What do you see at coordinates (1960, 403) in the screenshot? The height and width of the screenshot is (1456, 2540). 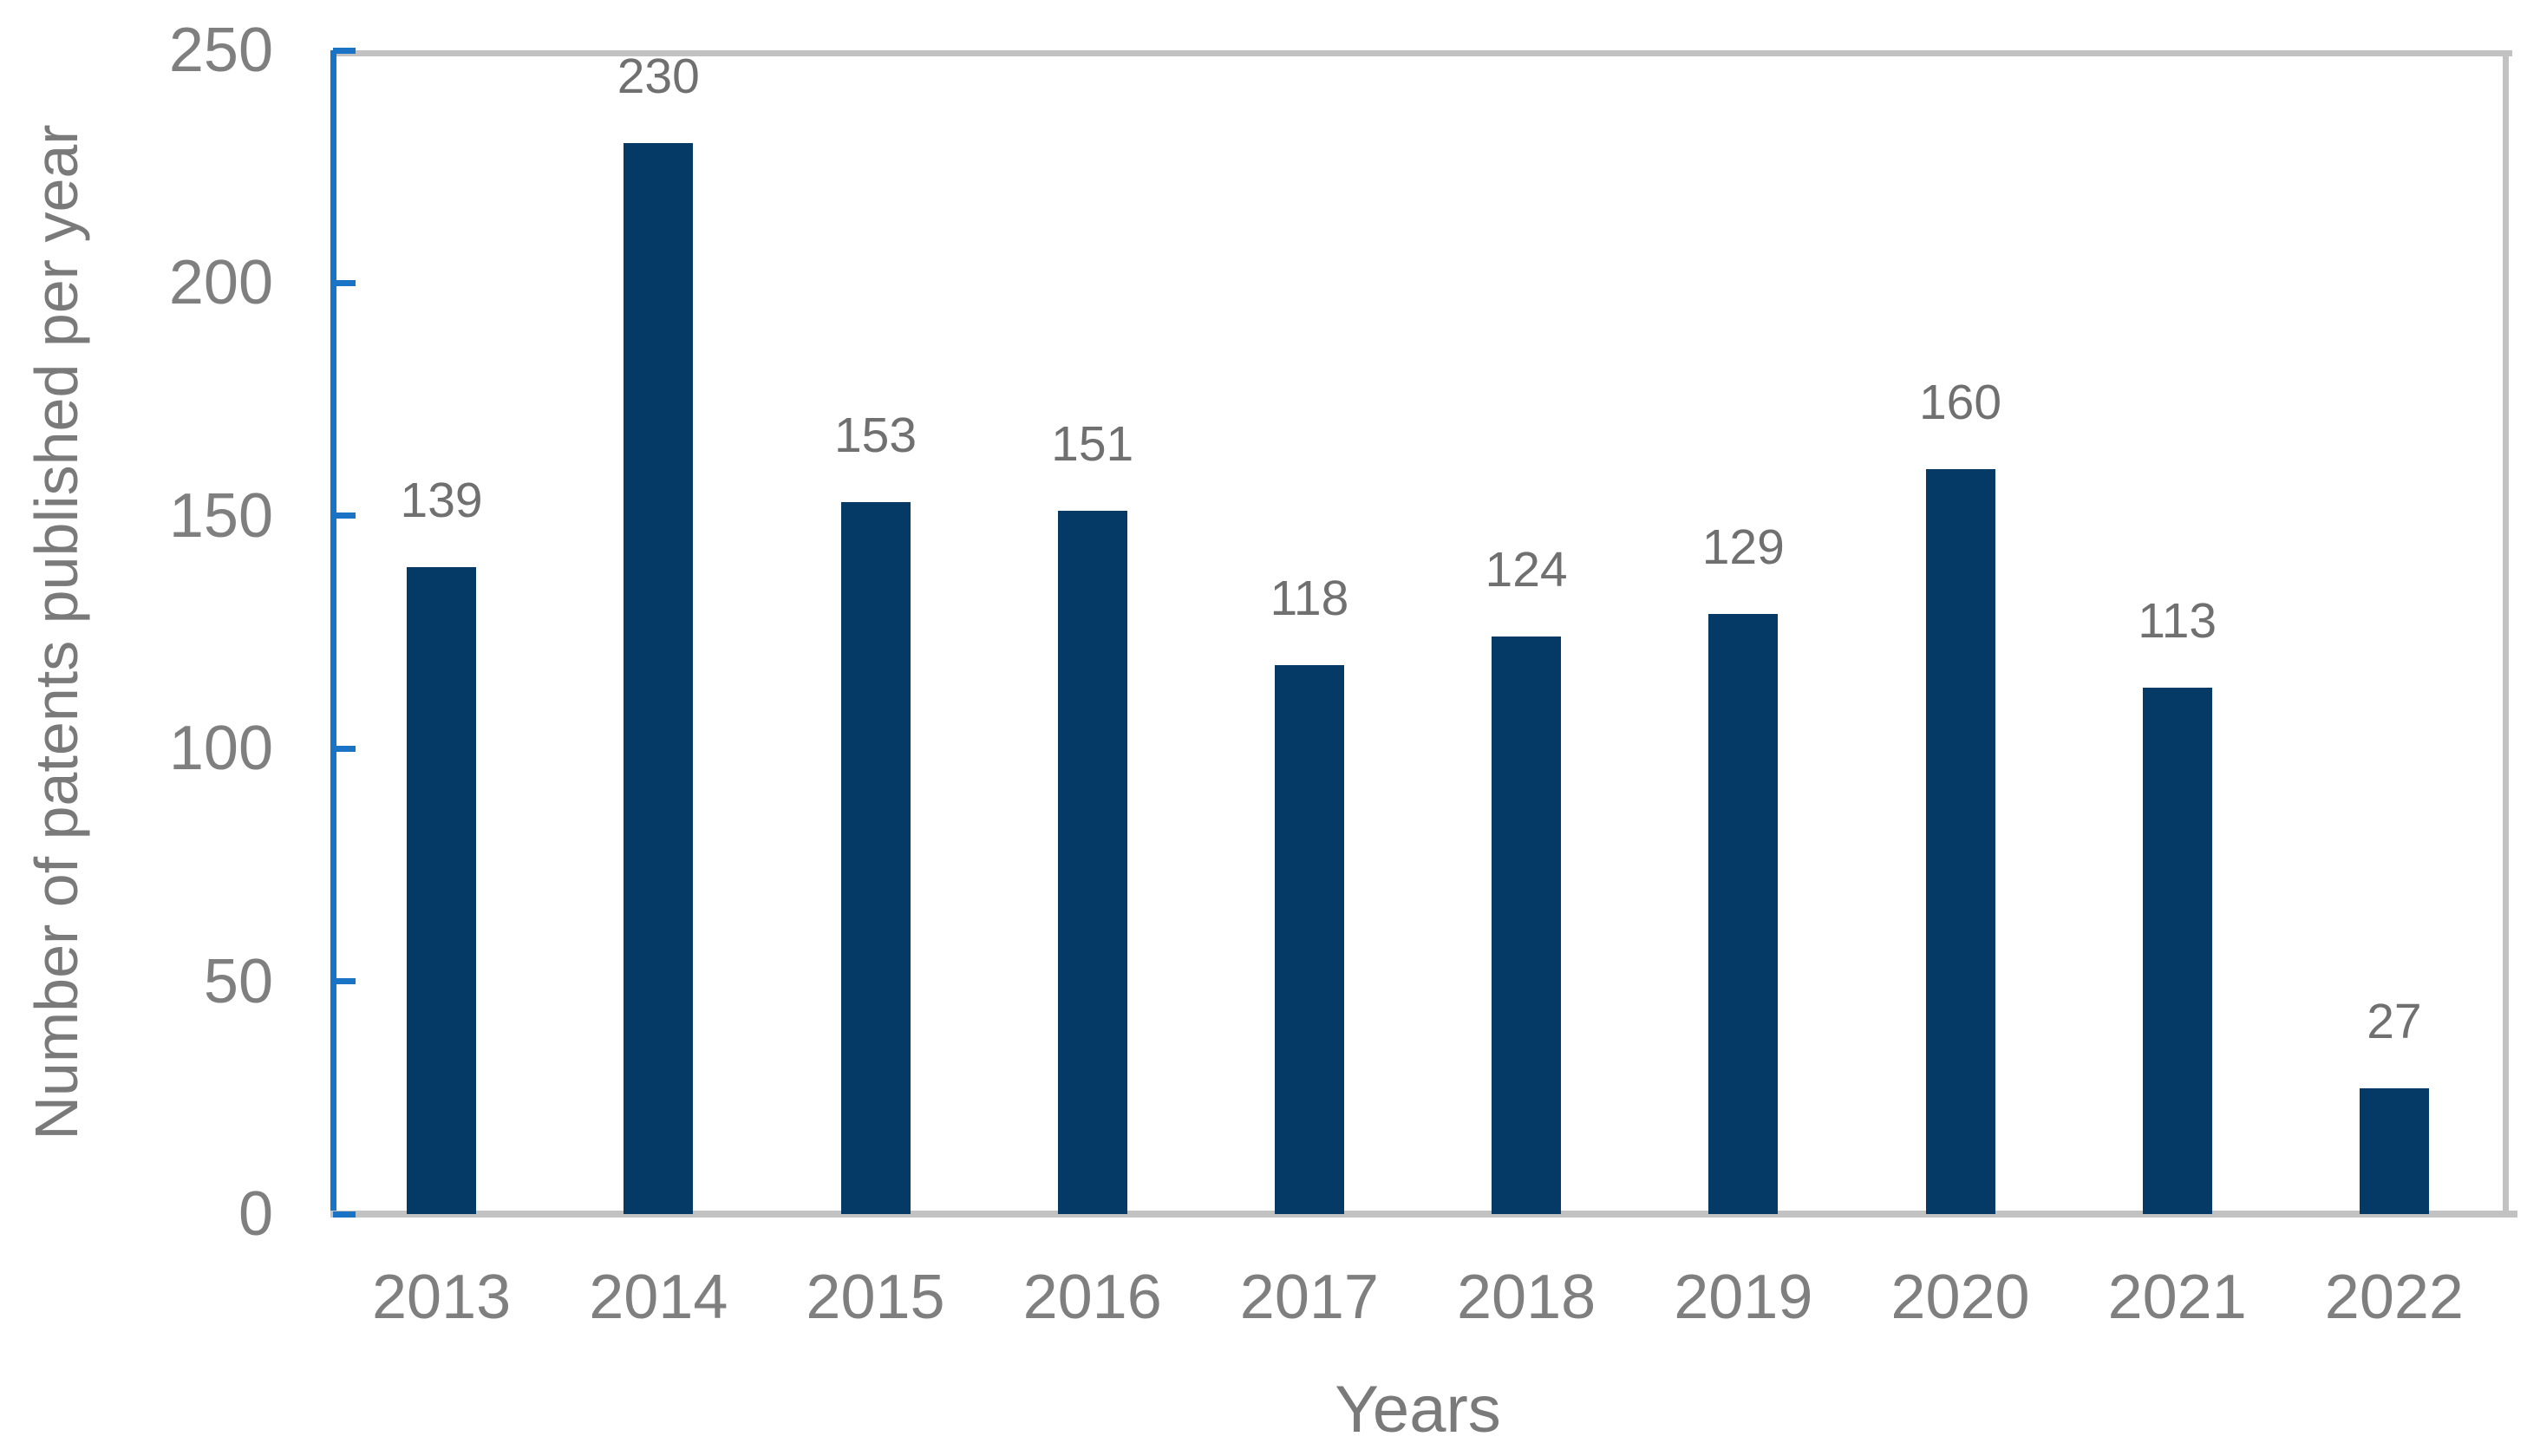 I see `bar-value-label: 160` at bounding box center [1960, 403].